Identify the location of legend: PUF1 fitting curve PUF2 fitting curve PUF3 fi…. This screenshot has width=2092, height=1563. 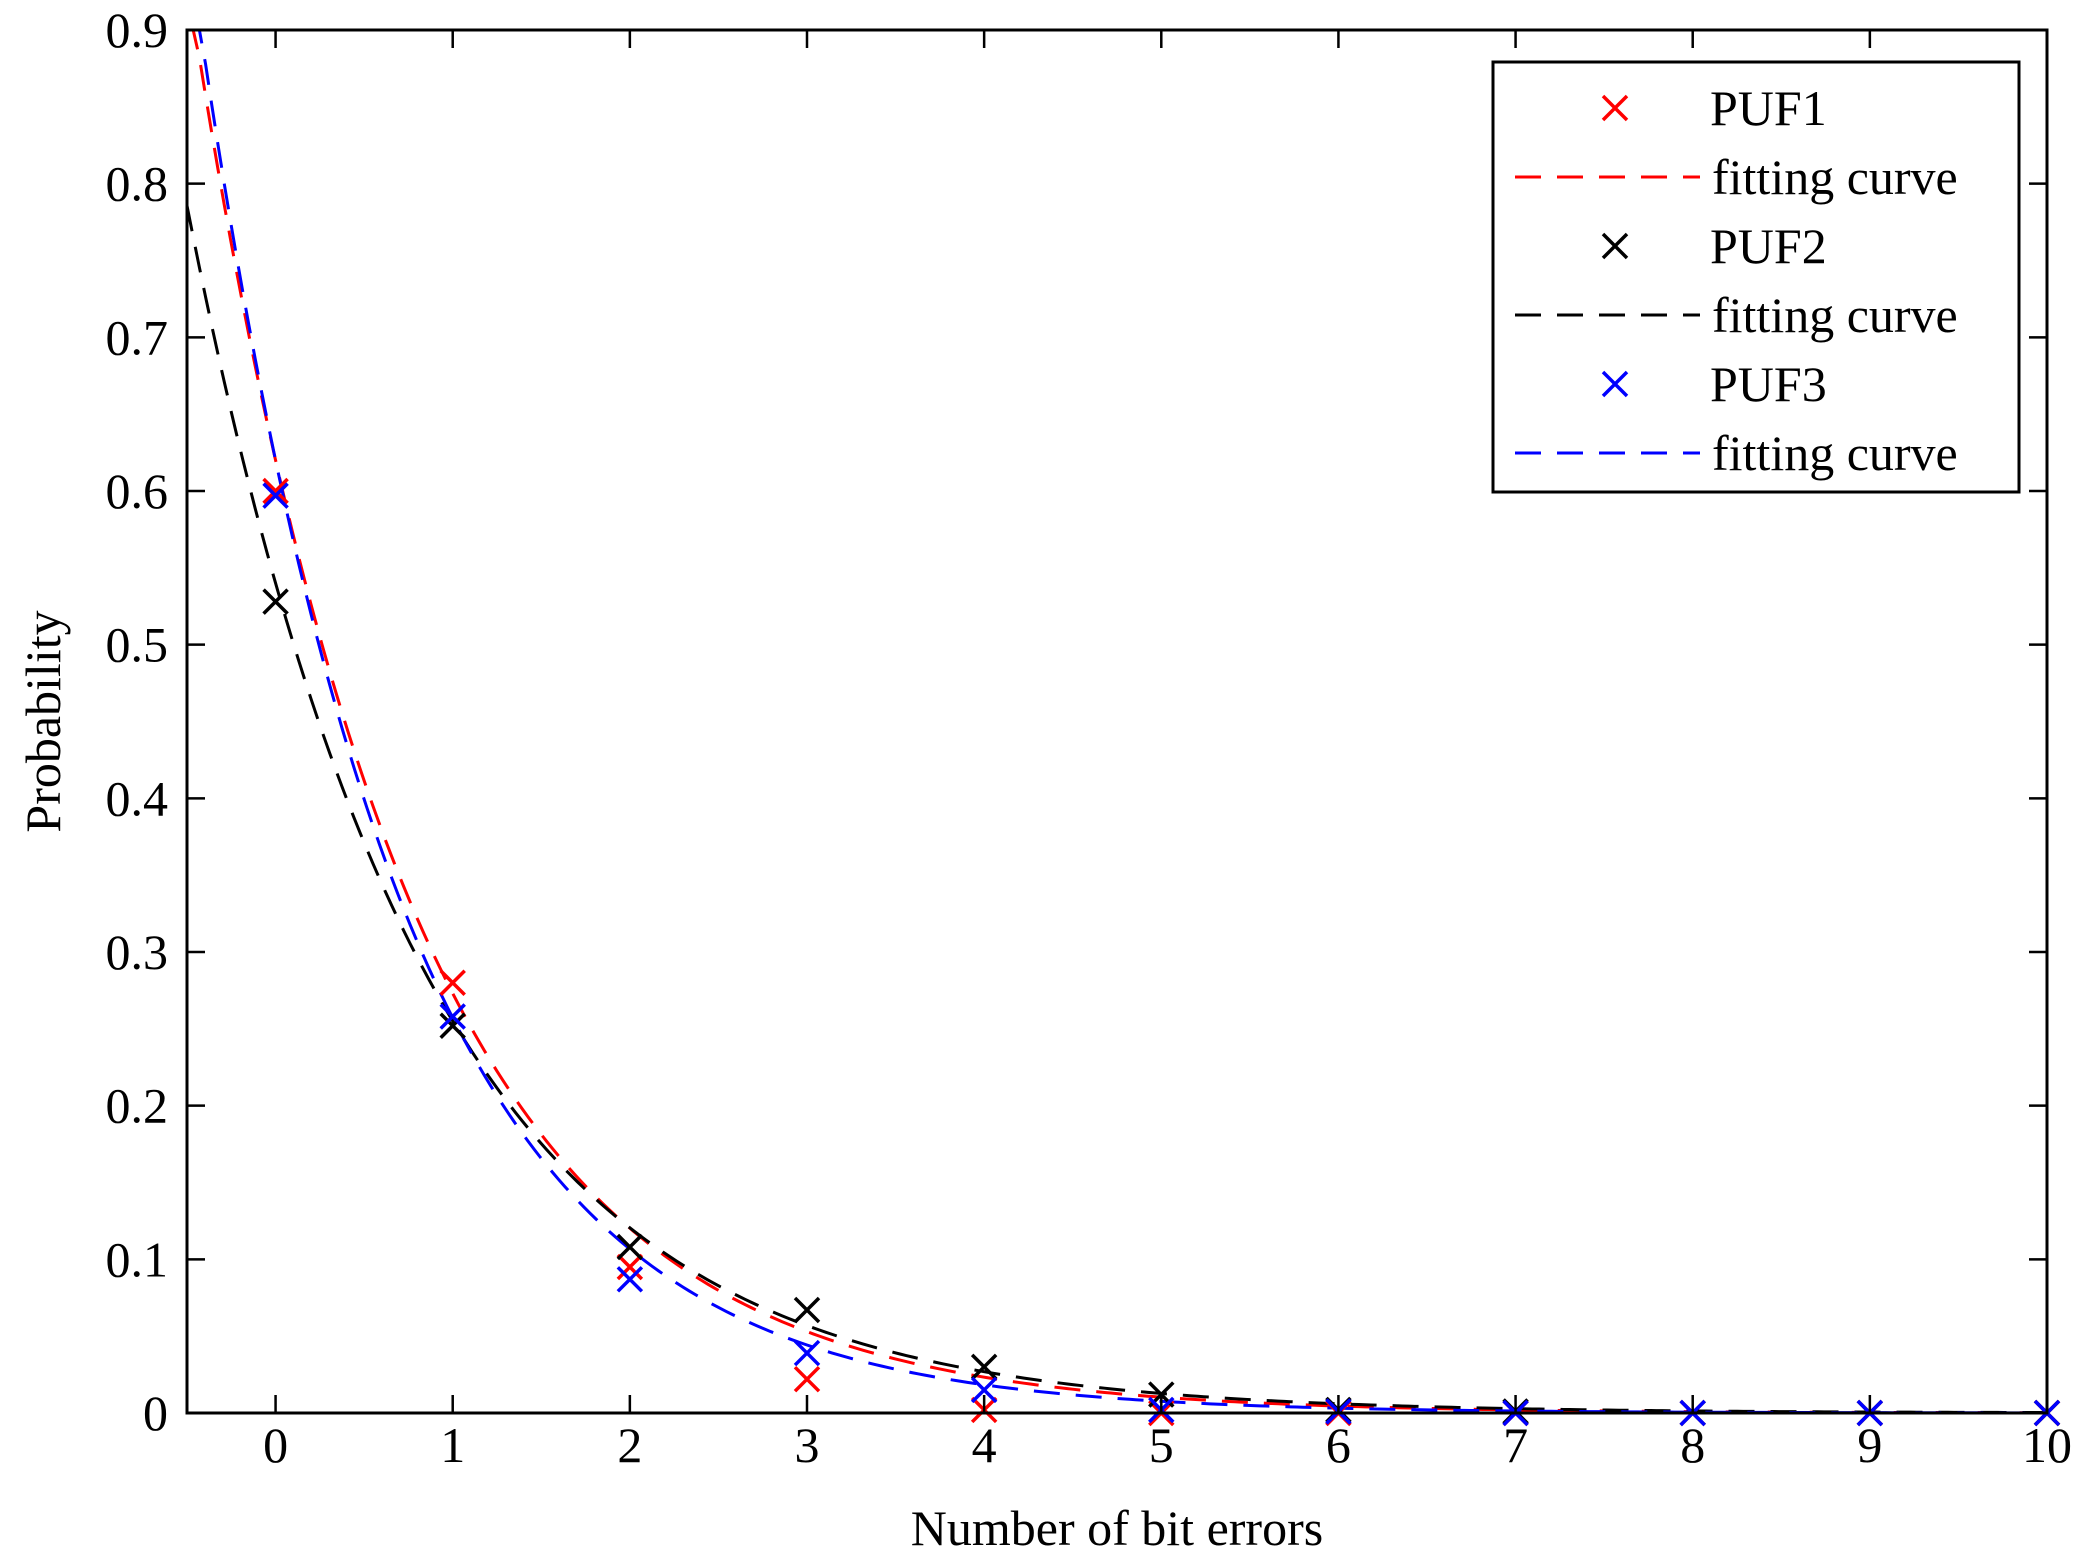
(1756, 277).